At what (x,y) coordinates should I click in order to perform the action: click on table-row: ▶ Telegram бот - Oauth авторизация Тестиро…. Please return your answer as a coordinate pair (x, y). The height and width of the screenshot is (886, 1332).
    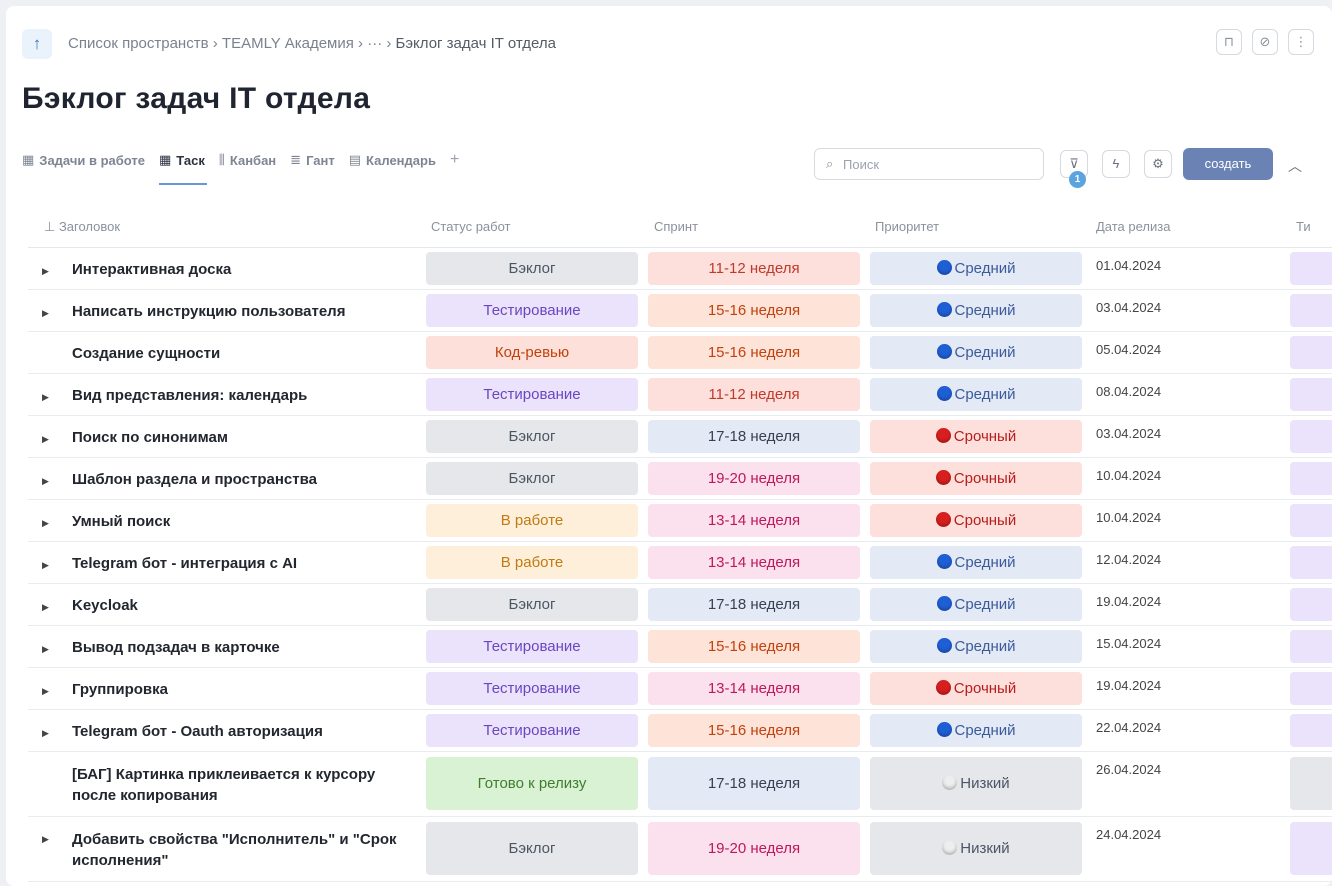
    Looking at the image, I should click on (680, 731).